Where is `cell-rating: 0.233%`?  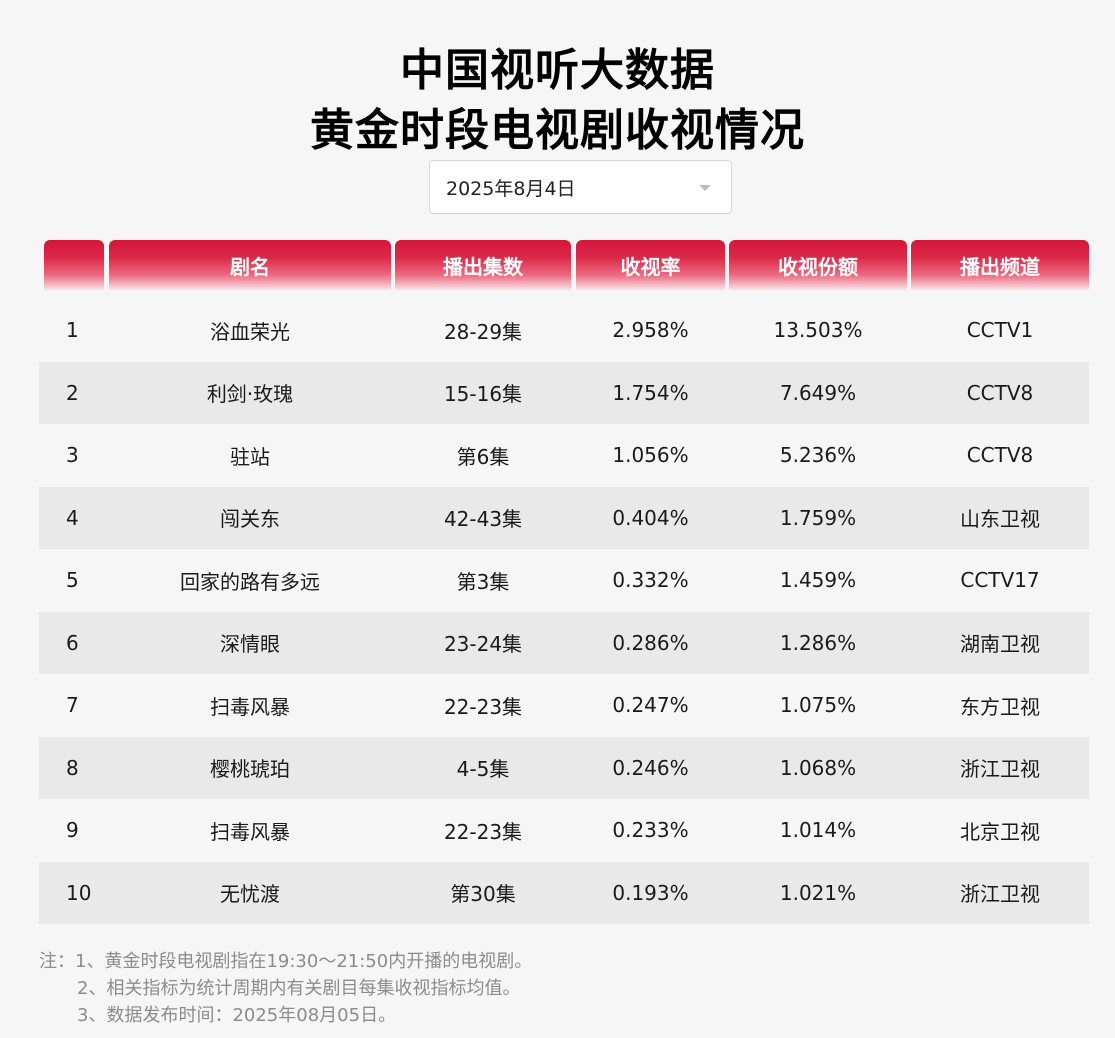 cell-rating: 0.233% is located at coordinates (650, 830).